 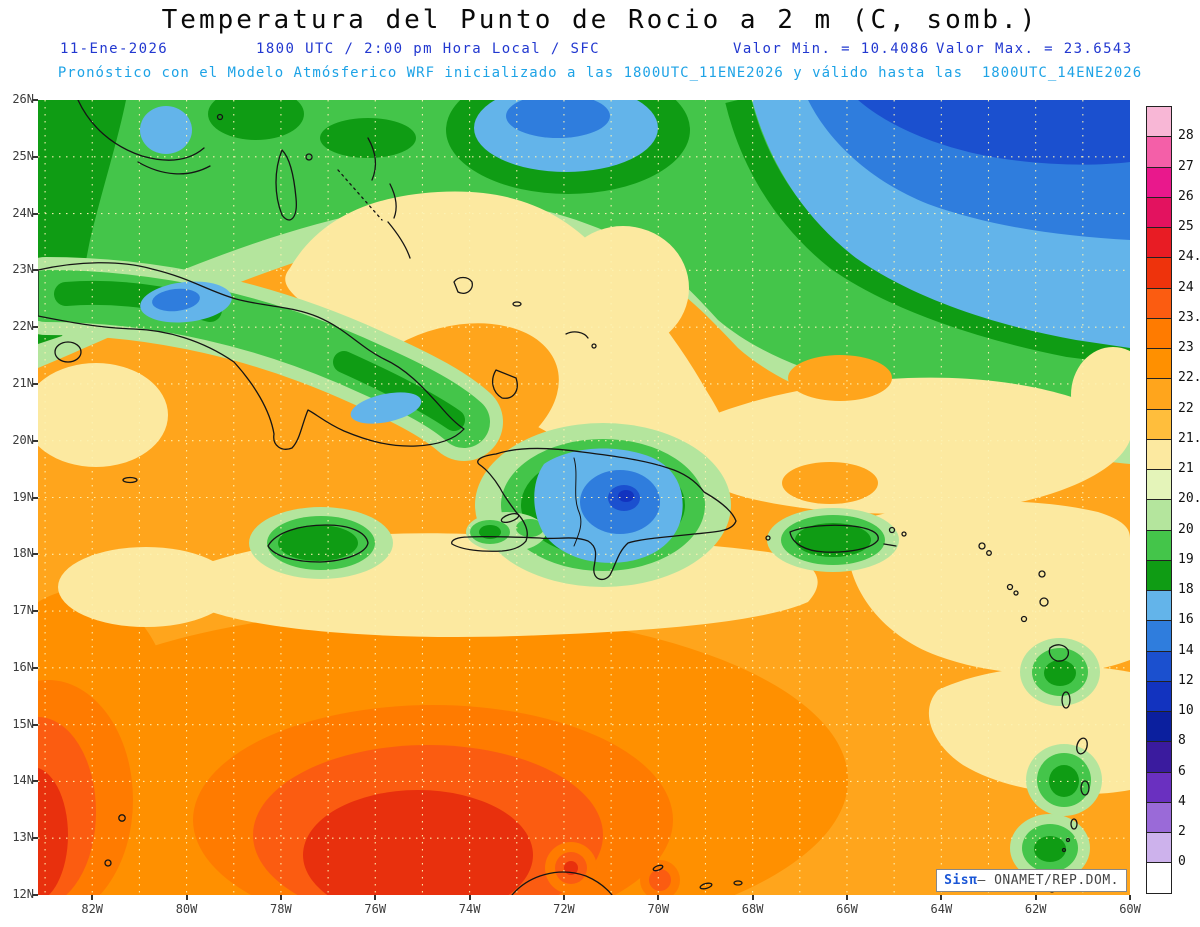 What do you see at coordinates (1130, 909) in the screenshot?
I see `lon-label: 60W` at bounding box center [1130, 909].